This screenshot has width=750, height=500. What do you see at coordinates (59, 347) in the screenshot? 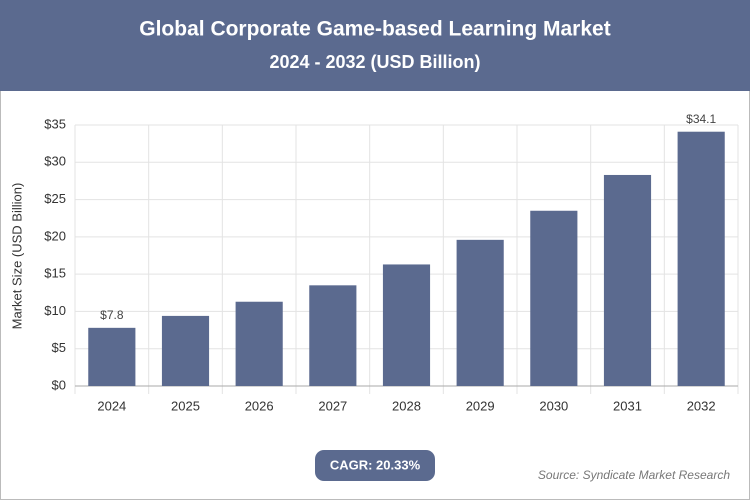
I see `y-tick-label: $5` at bounding box center [59, 347].